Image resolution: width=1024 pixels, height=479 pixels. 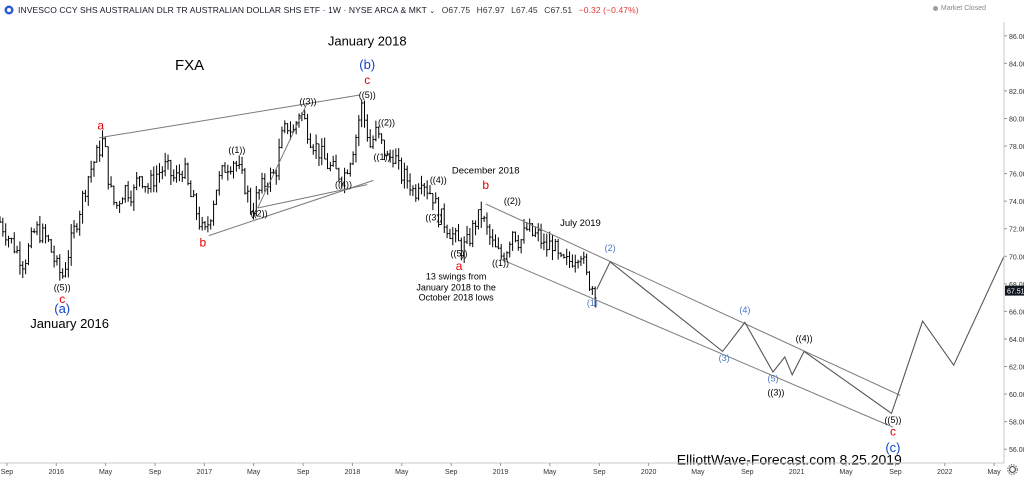 What do you see at coordinates (935, 8) in the screenshot?
I see `market-status-dot-icon` at bounding box center [935, 8].